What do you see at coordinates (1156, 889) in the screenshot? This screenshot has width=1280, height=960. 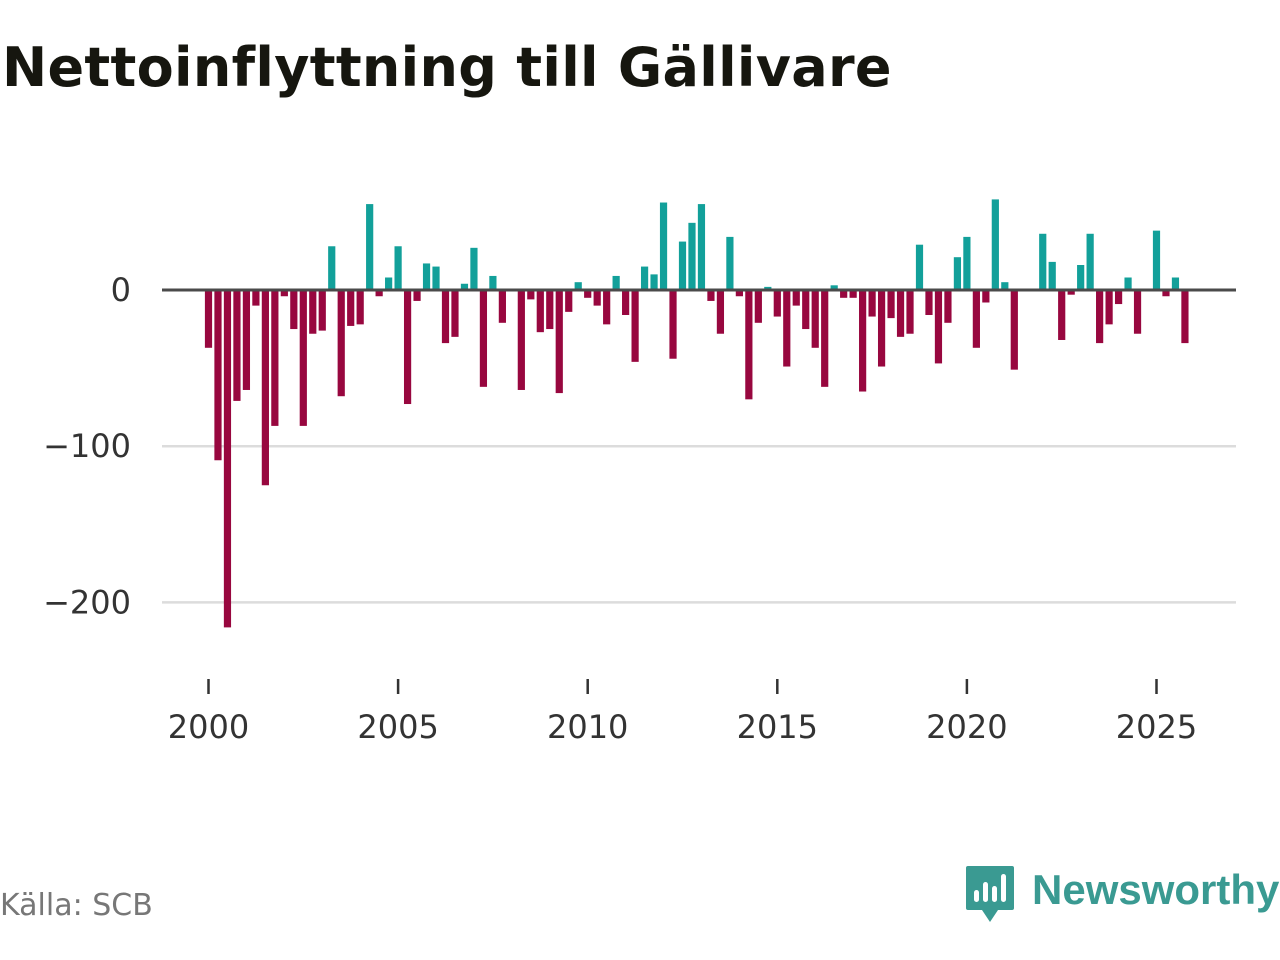 I see `brand-name: Newsworthy` at bounding box center [1156, 889].